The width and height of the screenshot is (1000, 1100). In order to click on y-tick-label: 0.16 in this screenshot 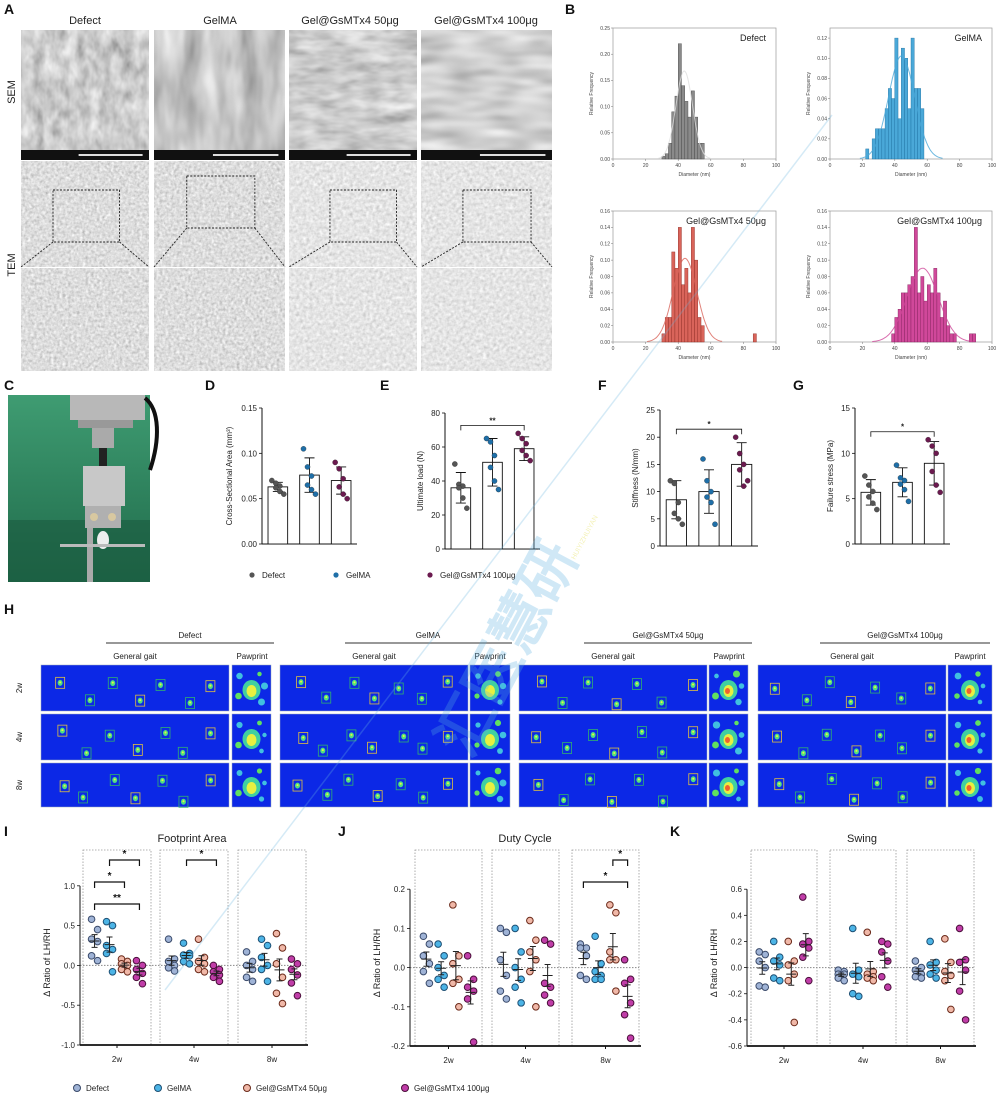, I will do `click(605, 212)`.